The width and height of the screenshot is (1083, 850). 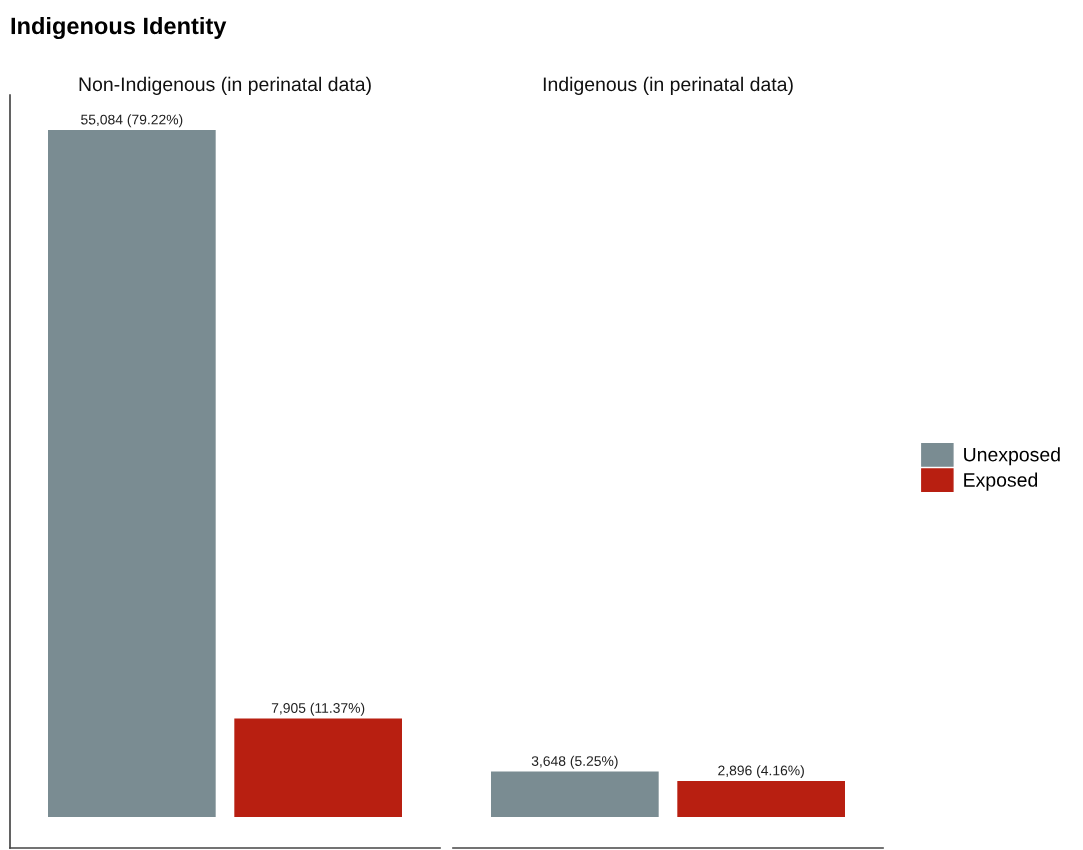 I want to click on data-label: 2,896 (4.16%), so click(x=761, y=772).